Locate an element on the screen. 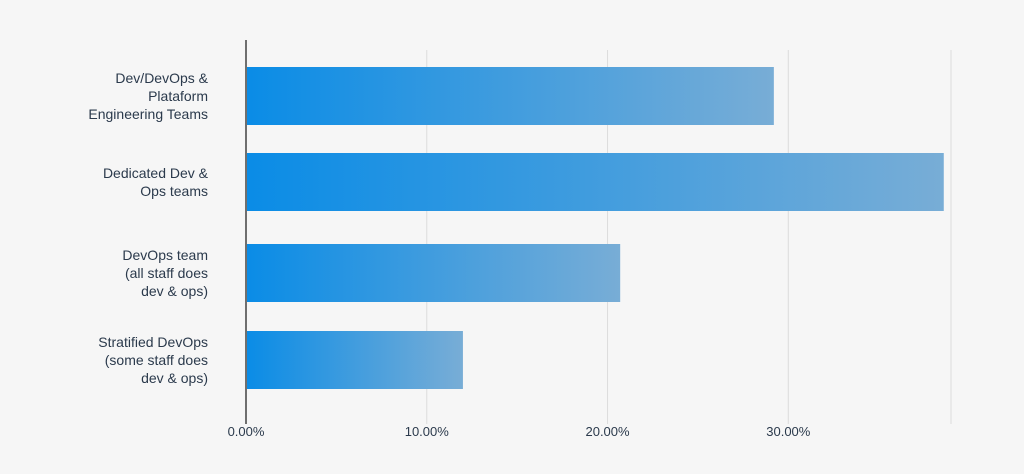 Image resolution: width=1024 pixels, height=474 pixels. x-tick-label: 10.00% is located at coordinates (427, 431).